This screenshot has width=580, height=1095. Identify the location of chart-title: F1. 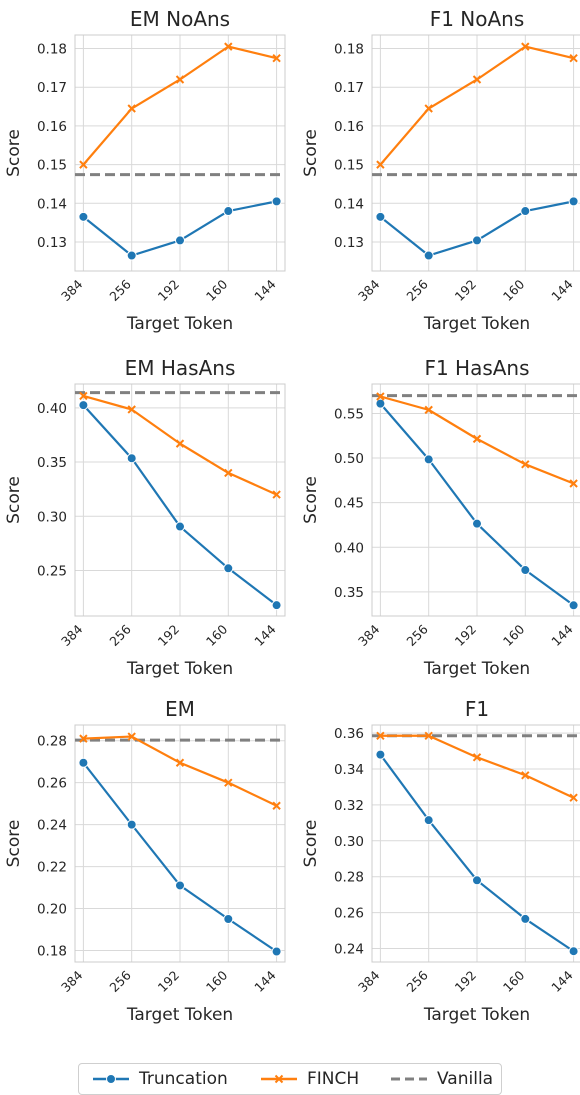
(477, 709).